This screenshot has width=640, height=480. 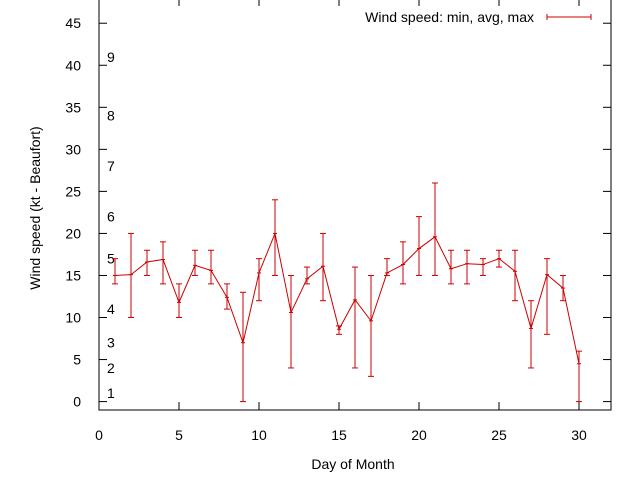 What do you see at coordinates (73, 23) in the screenshot?
I see `y-tick-label: 45` at bounding box center [73, 23].